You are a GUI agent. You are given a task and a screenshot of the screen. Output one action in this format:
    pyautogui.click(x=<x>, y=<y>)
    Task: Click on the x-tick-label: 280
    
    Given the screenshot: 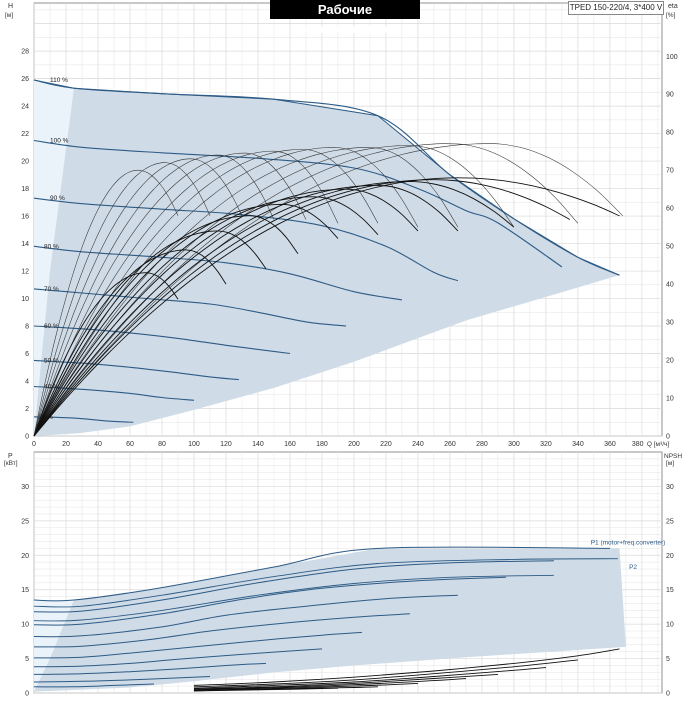 What is the action you would take?
    pyautogui.click(x=482, y=444)
    